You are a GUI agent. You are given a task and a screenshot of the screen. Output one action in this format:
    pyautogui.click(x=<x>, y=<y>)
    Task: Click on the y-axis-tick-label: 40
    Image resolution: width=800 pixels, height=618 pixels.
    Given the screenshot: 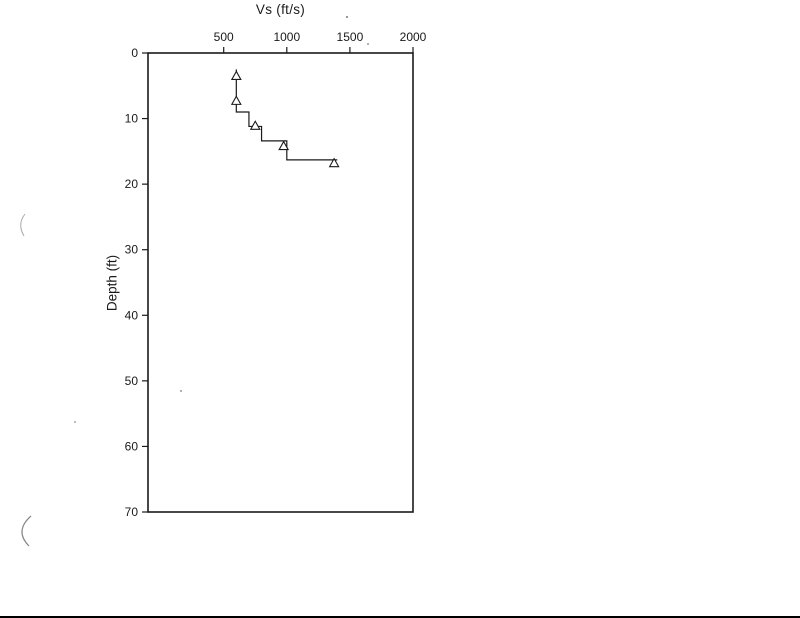 What is the action you would take?
    pyautogui.click(x=132, y=315)
    